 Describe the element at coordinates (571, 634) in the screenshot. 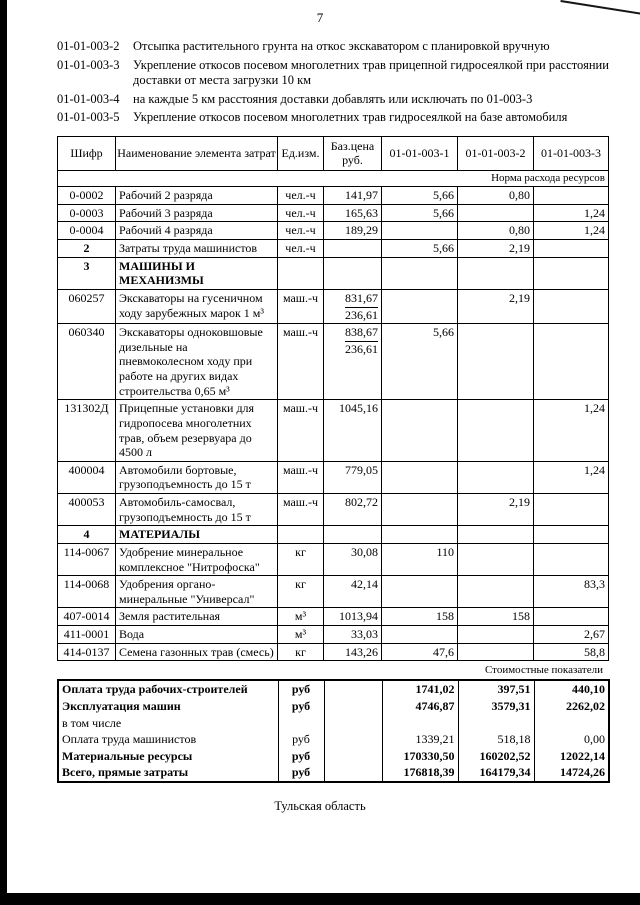

I see `cell-value-003-3: 2,67` at that location.